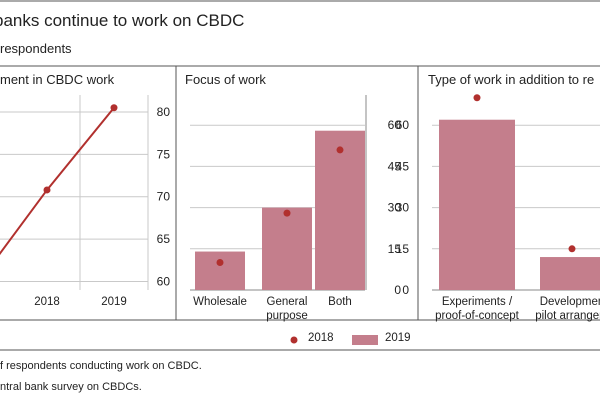 Image resolution: width=600 pixels, height=400 pixels. Describe the element at coordinates (365, 340) in the screenshot. I see `legend-2019-marker` at that location.